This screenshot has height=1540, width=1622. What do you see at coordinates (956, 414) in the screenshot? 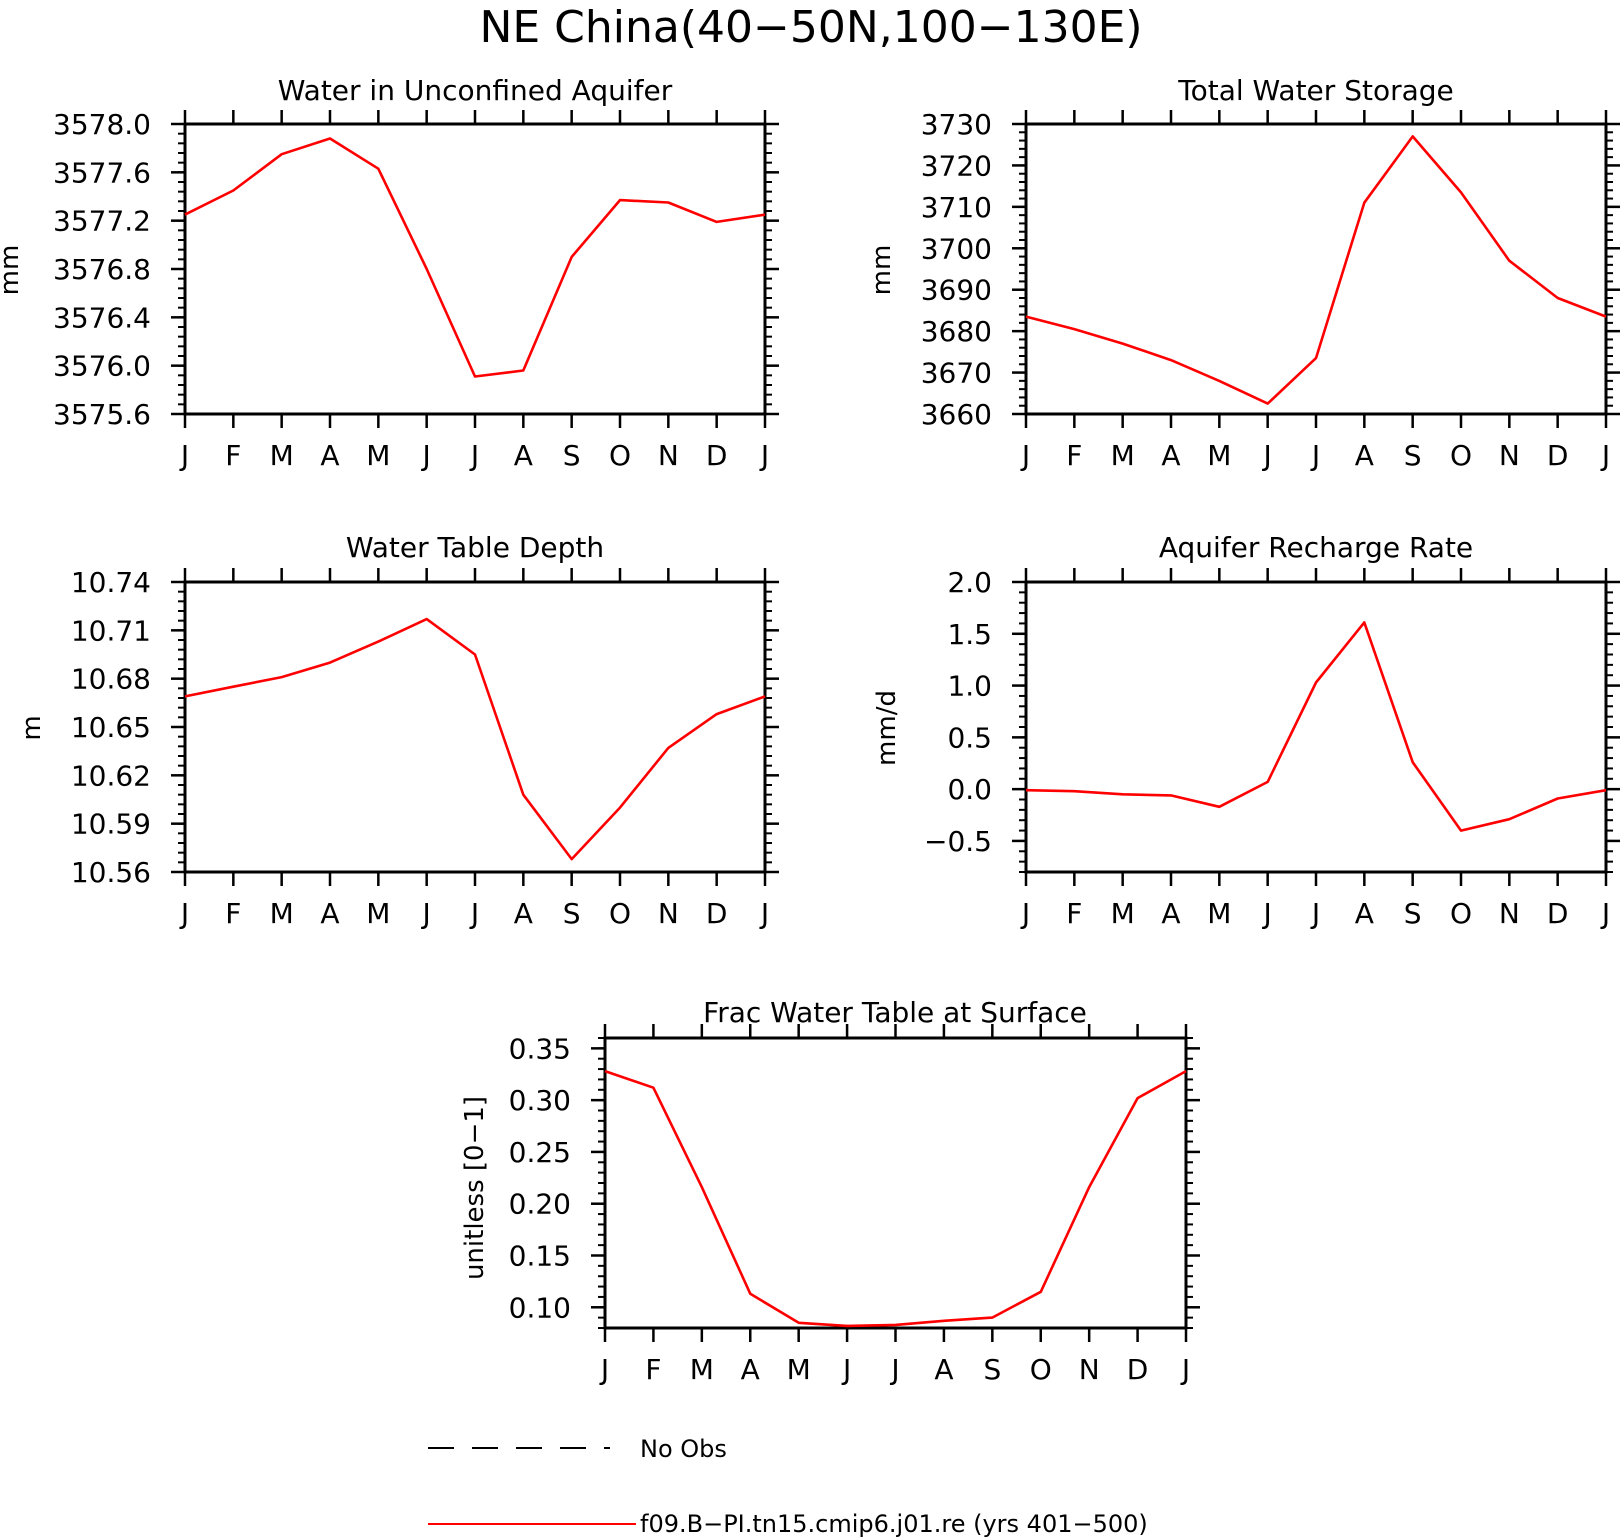
I see `y-tick-label: 3660` at bounding box center [956, 414].